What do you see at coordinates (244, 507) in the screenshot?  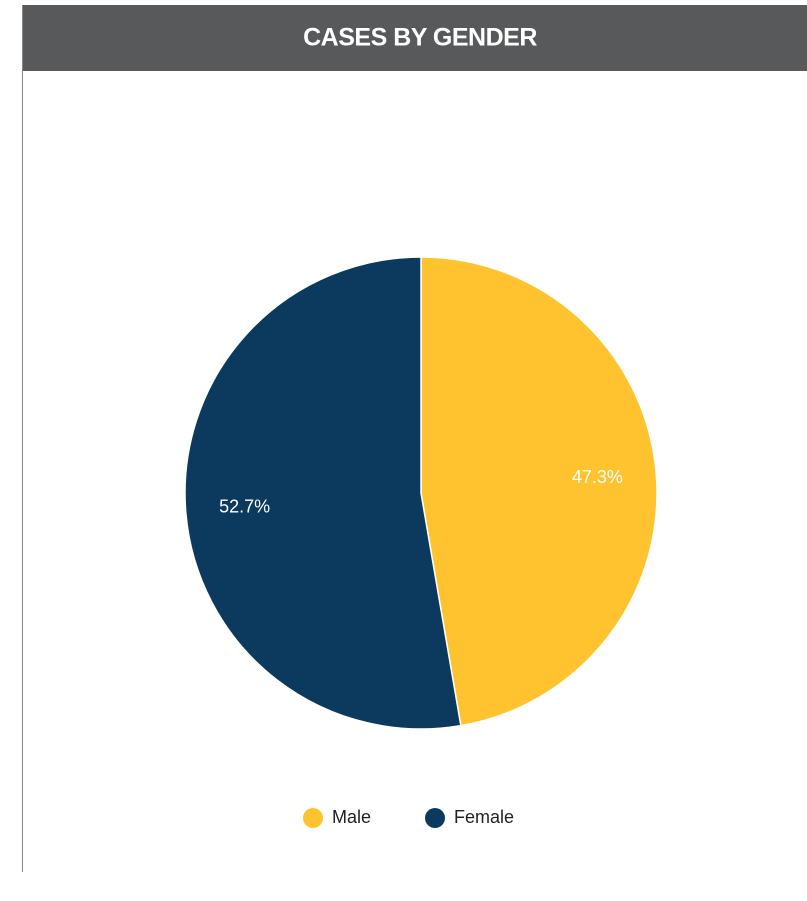 I see `slice-label: 52.7%` at bounding box center [244, 507].